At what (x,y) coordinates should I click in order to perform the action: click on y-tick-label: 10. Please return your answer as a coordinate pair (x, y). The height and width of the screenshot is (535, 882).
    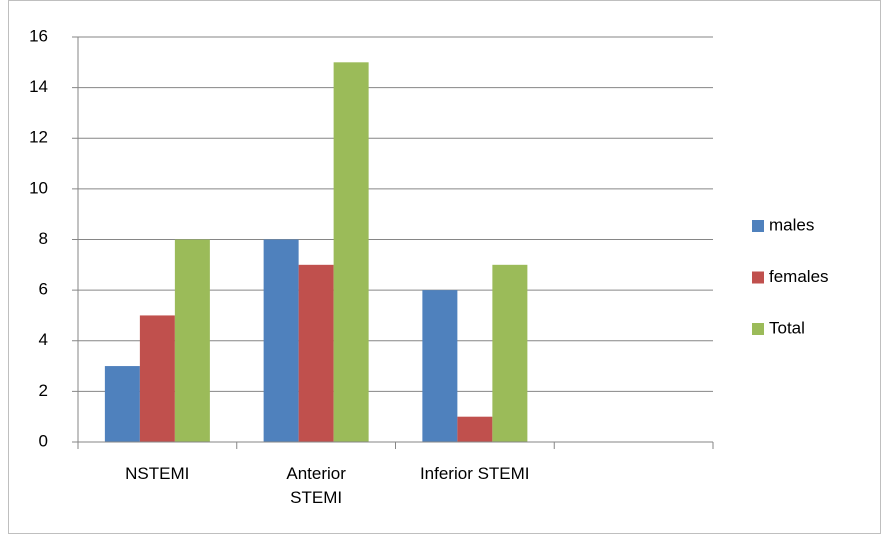
    Looking at the image, I should click on (38, 187).